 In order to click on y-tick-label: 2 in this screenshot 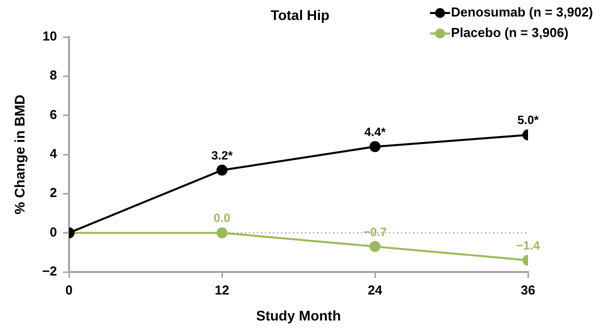, I will do `click(53, 192)`.